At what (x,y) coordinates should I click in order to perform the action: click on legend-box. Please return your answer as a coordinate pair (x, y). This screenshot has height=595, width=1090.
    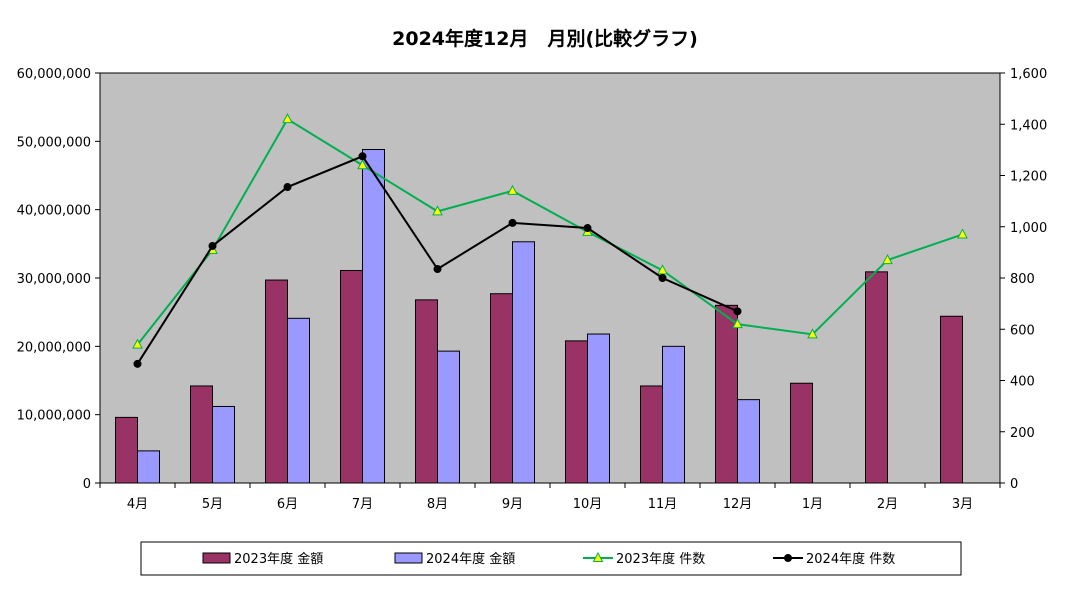
    Looking at the image, I should click on (551, 558).